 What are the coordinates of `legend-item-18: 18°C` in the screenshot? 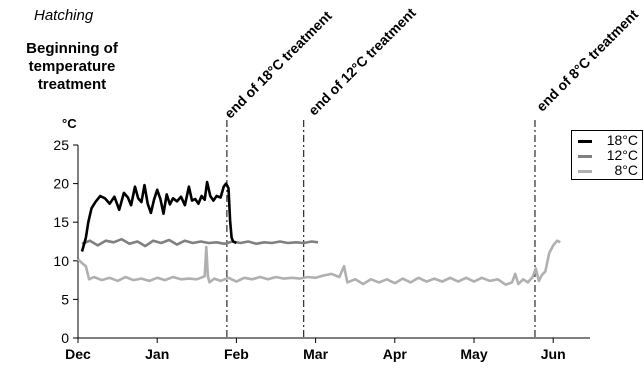 It's located at (608, 140).